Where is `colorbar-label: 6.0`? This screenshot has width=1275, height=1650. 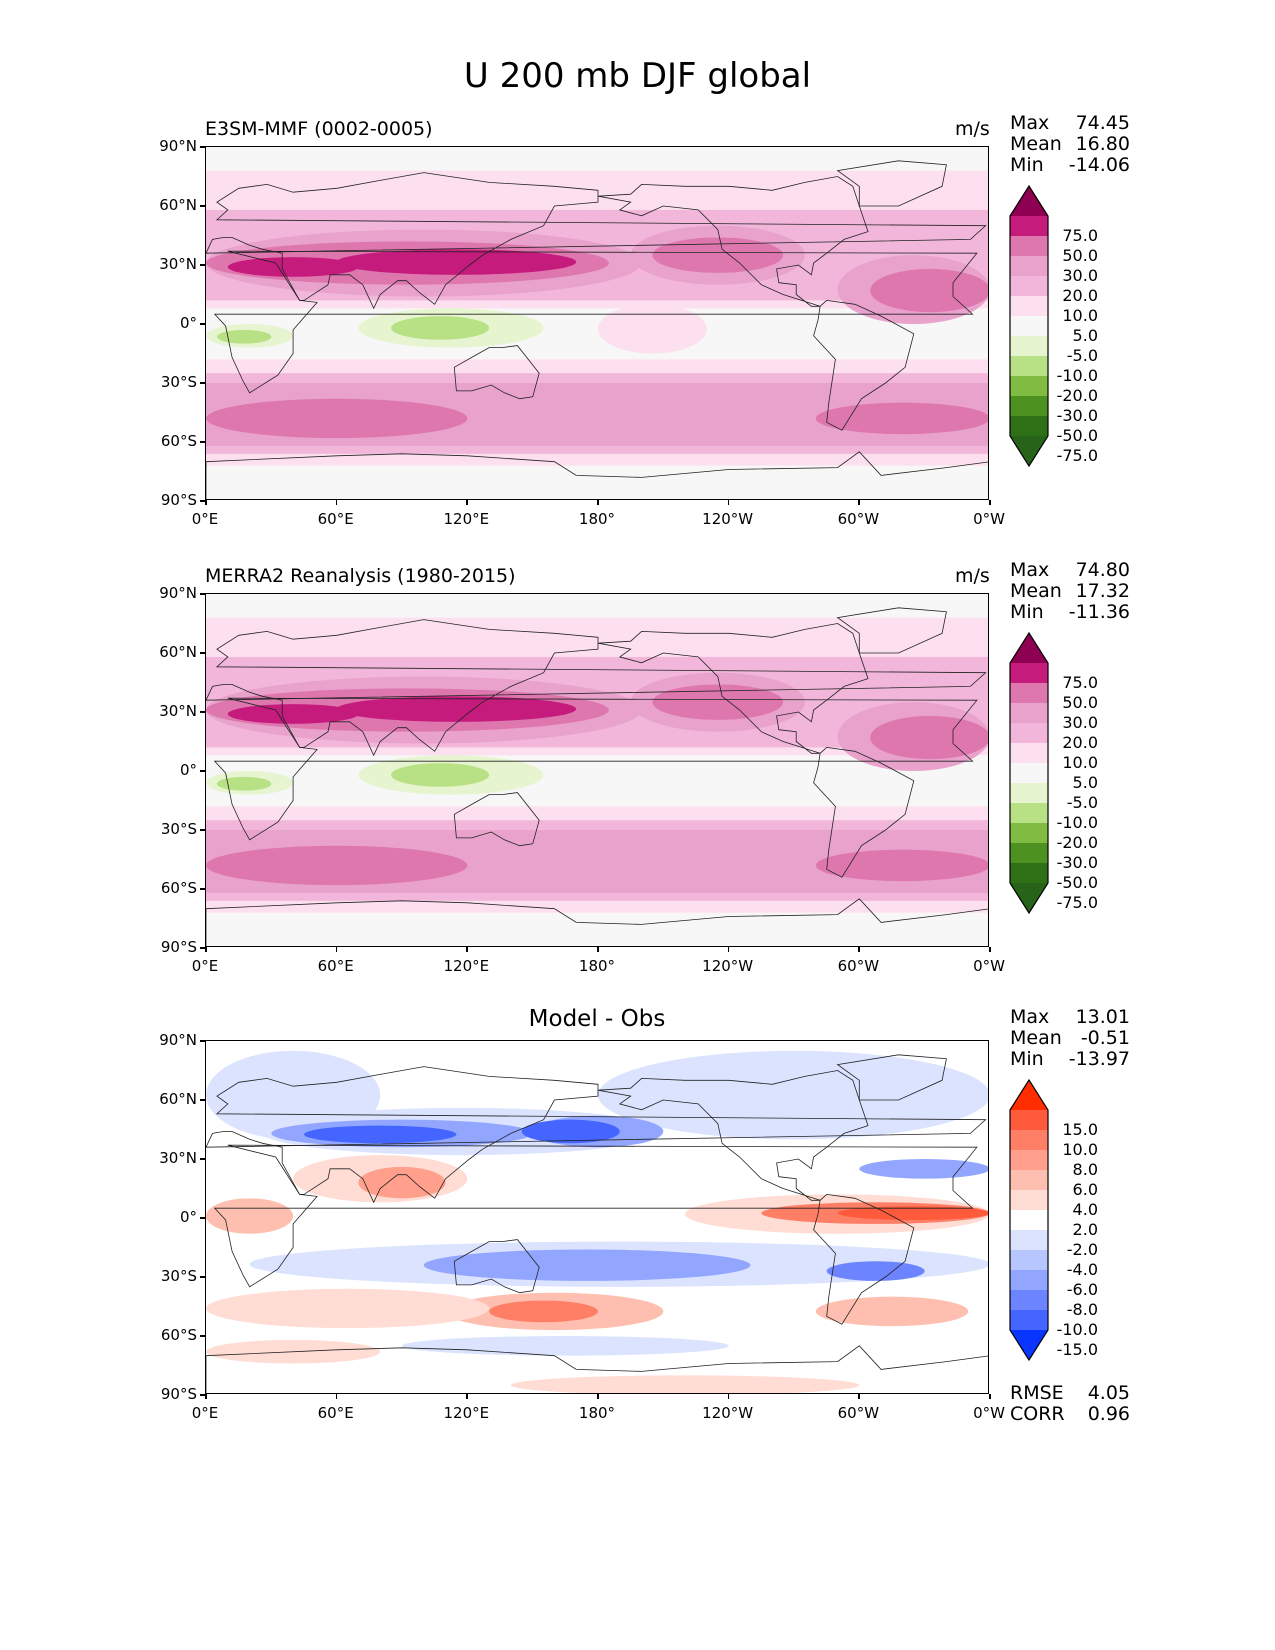
colorbar-label: 6.0 is located at coordinates (1085, 1189).